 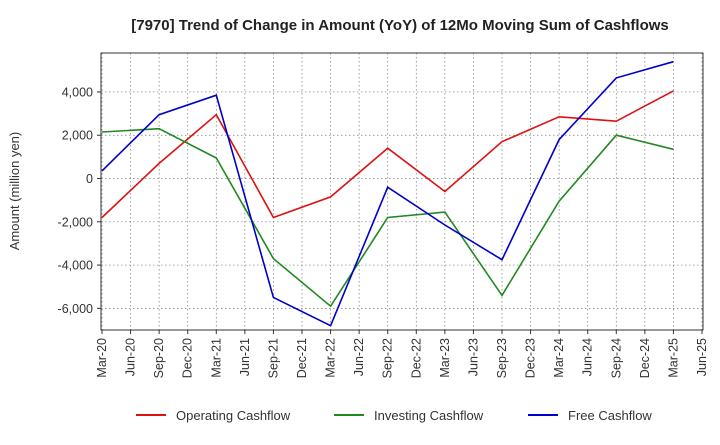 I want to click on x-tick-label: Jun-21, so click(x=245, y=357).